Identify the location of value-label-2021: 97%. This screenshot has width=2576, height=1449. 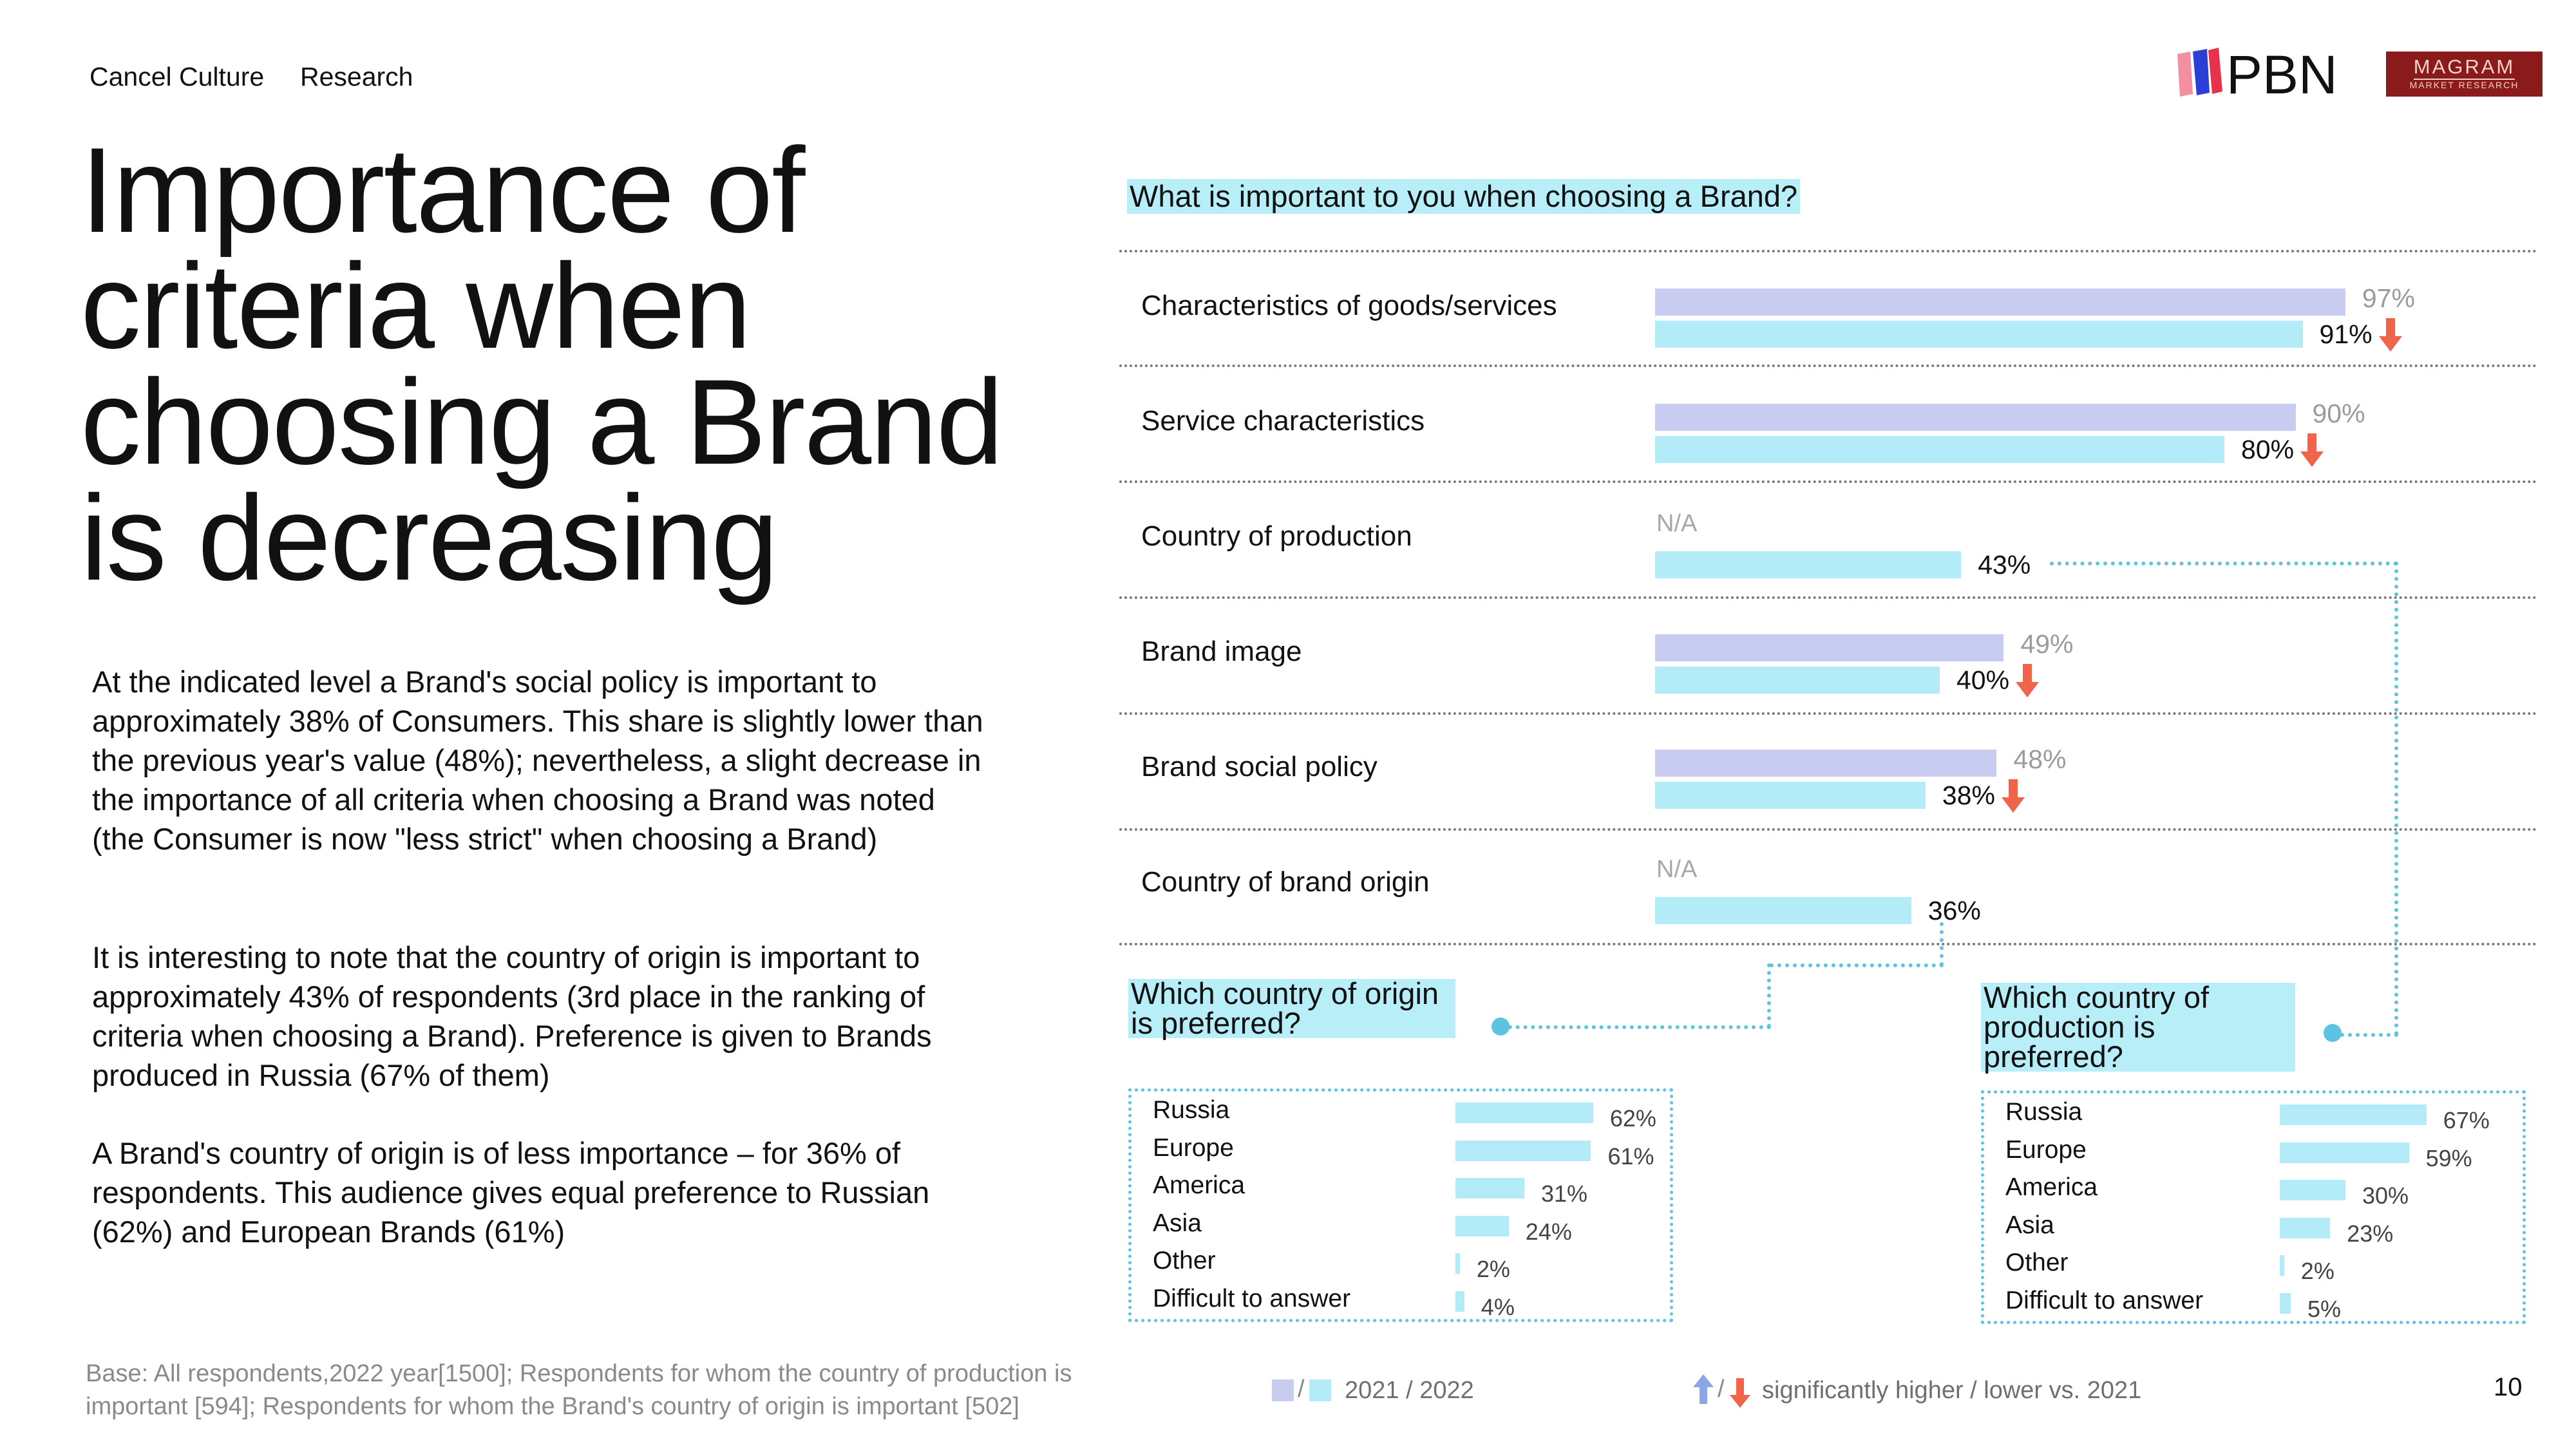
(2388, 298).